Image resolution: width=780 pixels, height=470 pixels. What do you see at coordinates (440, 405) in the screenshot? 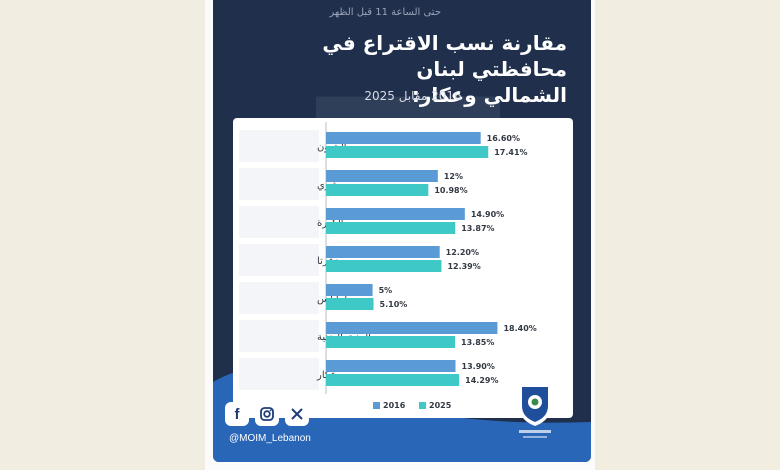
I see `legend-label: 2025` at bounding box center [440, 405].